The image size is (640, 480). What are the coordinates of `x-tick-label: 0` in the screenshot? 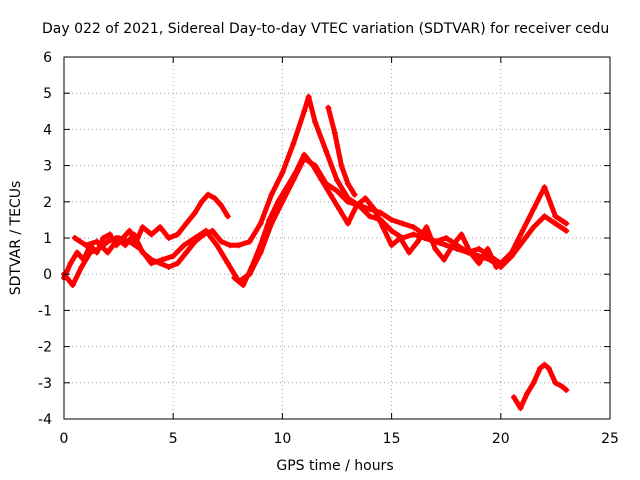 It's located at (64, 439).